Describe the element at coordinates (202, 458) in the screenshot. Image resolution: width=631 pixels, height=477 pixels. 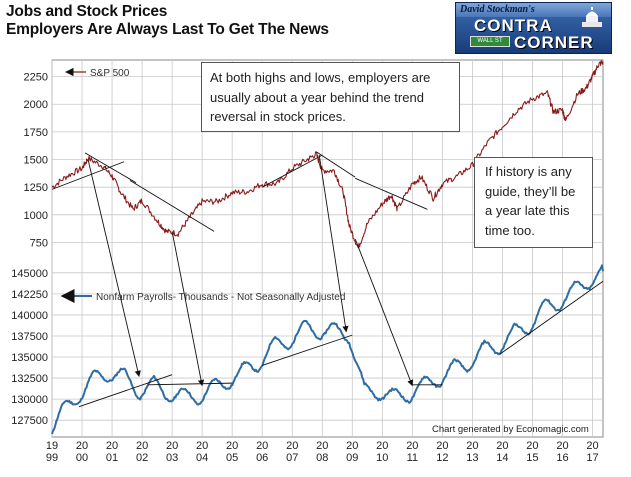
I see `x-tick-label-year: 04` at that location.